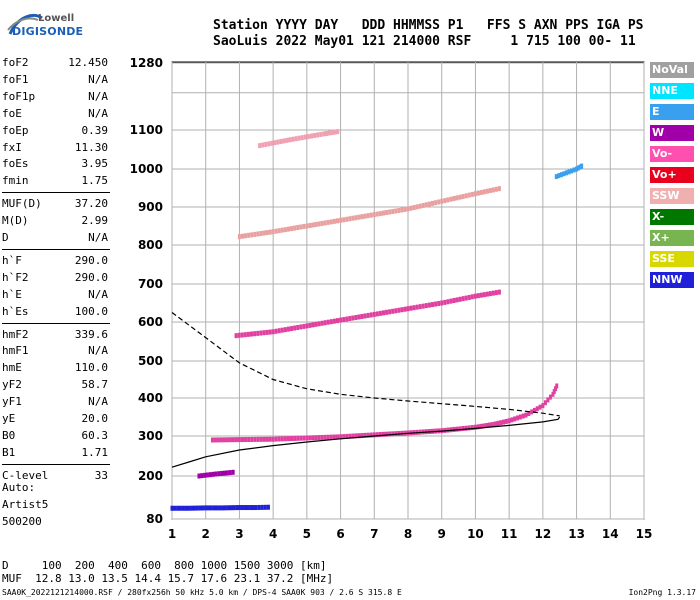  I want to click on param-value: 20.0, so click(95, 418).